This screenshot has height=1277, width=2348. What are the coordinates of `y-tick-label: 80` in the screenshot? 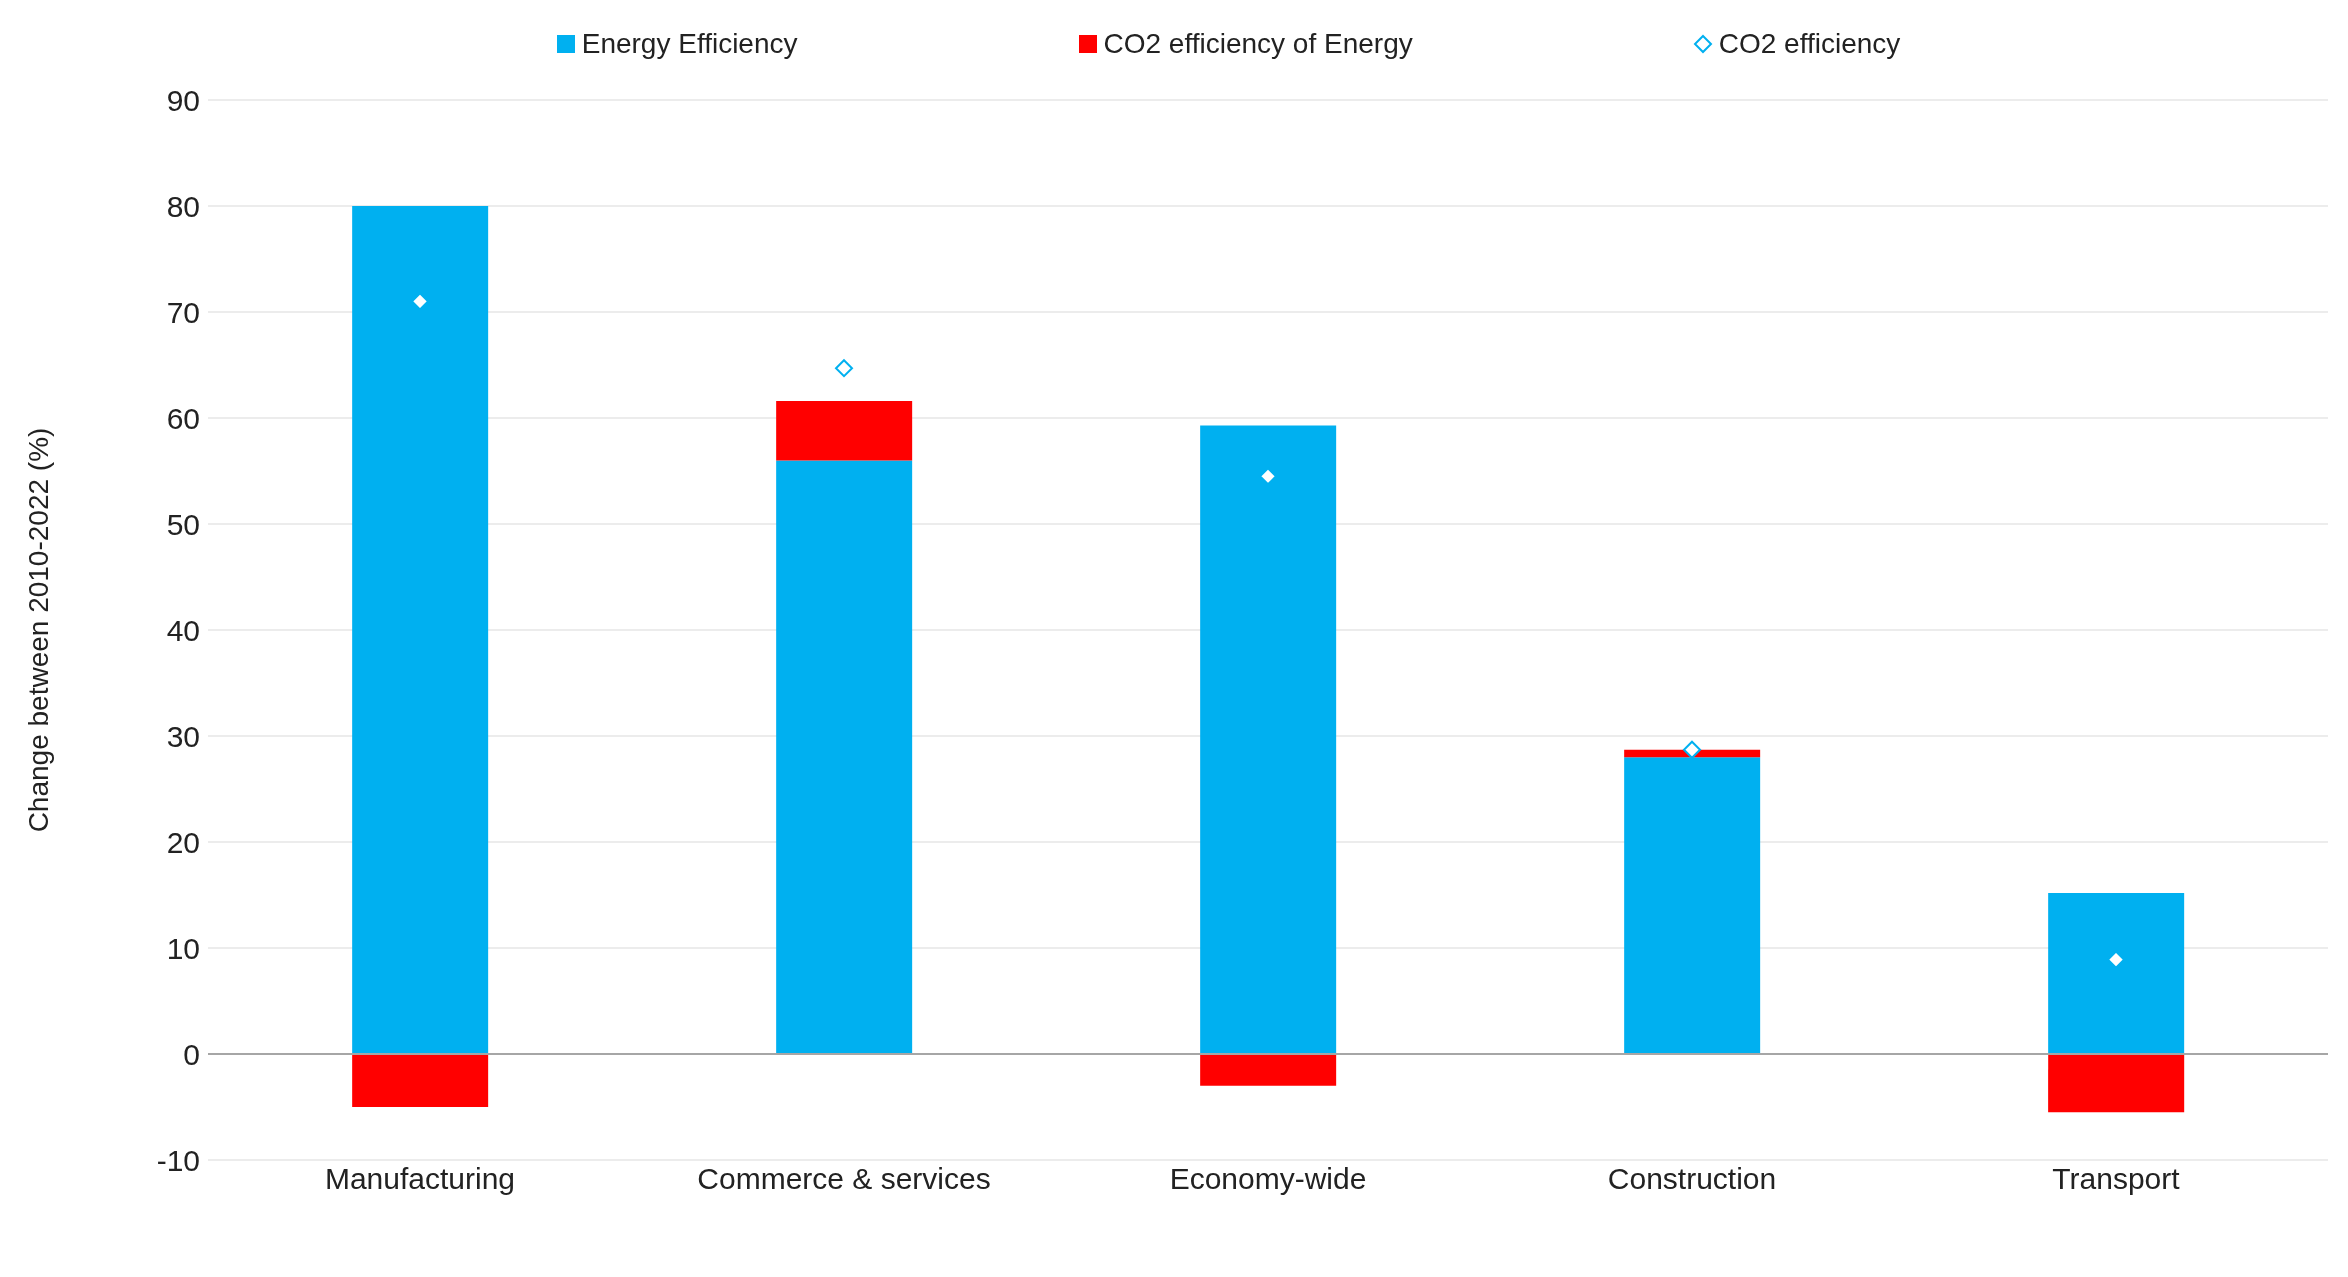 It's located at (183, 206).